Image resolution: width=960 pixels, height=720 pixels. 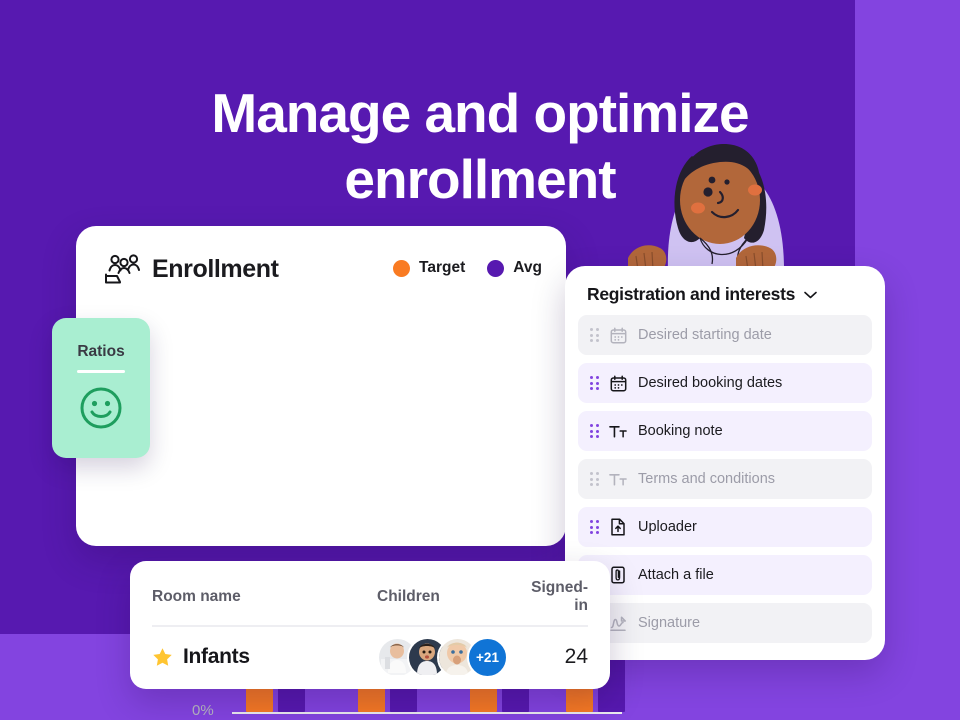 I want to click on registration-panel-header: Registration and interests, so click(x=725, y=290).